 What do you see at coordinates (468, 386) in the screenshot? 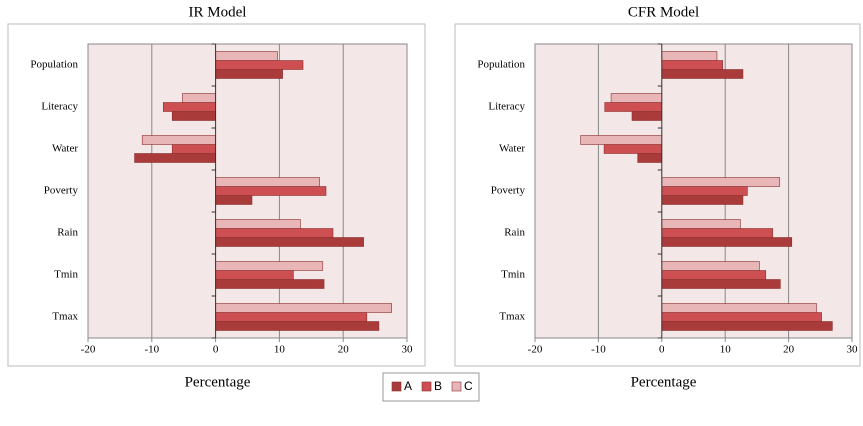
I see `legend-label: C` at bounding box center [468, 386].